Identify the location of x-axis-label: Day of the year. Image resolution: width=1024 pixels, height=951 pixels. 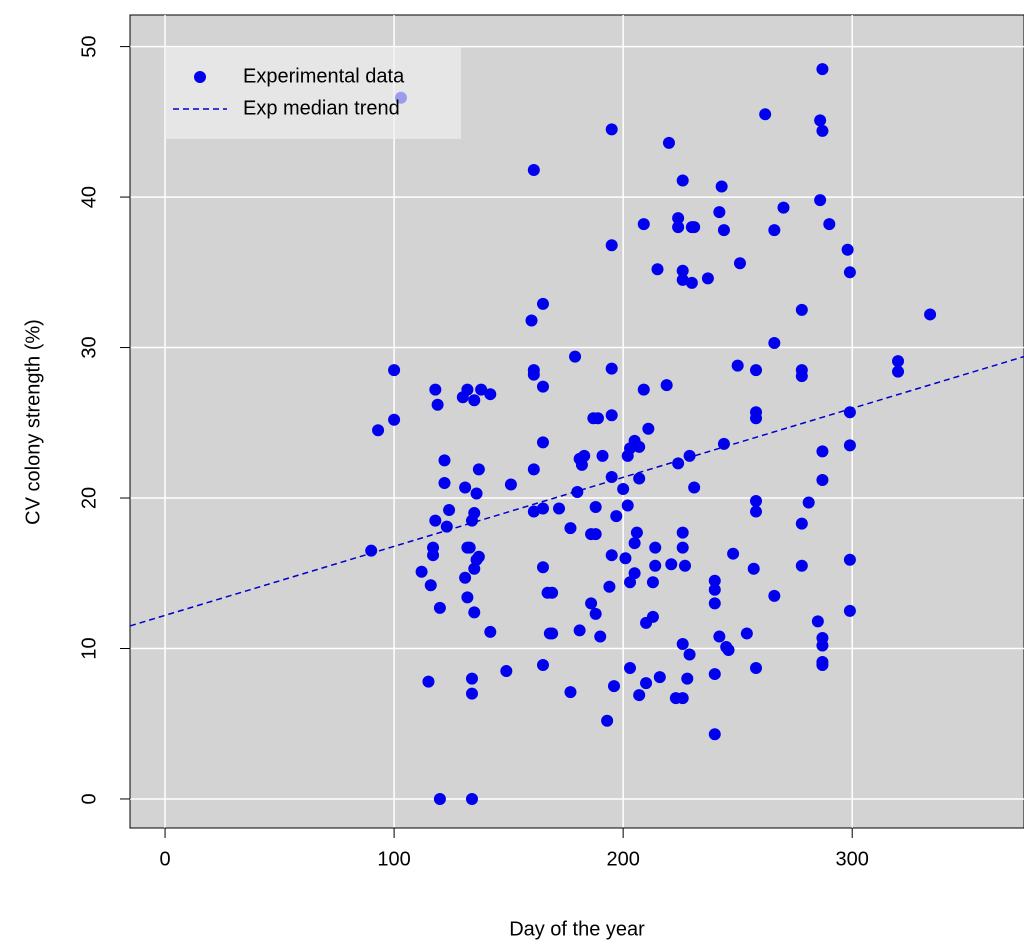
(577, 929).